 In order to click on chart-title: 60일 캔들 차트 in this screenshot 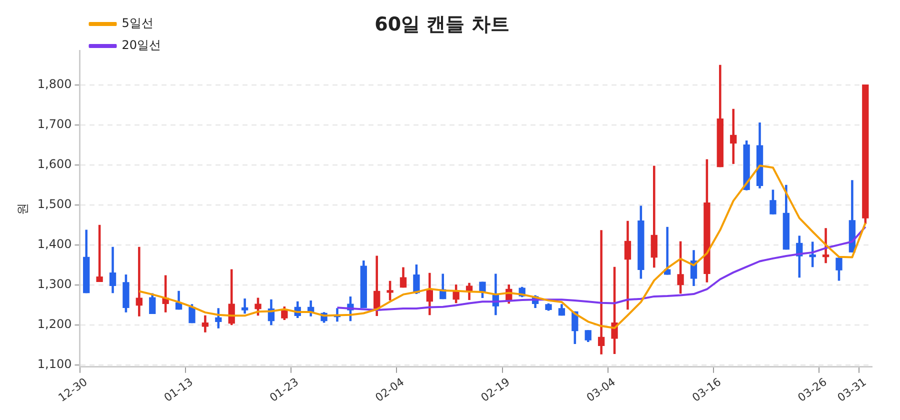, I will do `click(442, 24)`.